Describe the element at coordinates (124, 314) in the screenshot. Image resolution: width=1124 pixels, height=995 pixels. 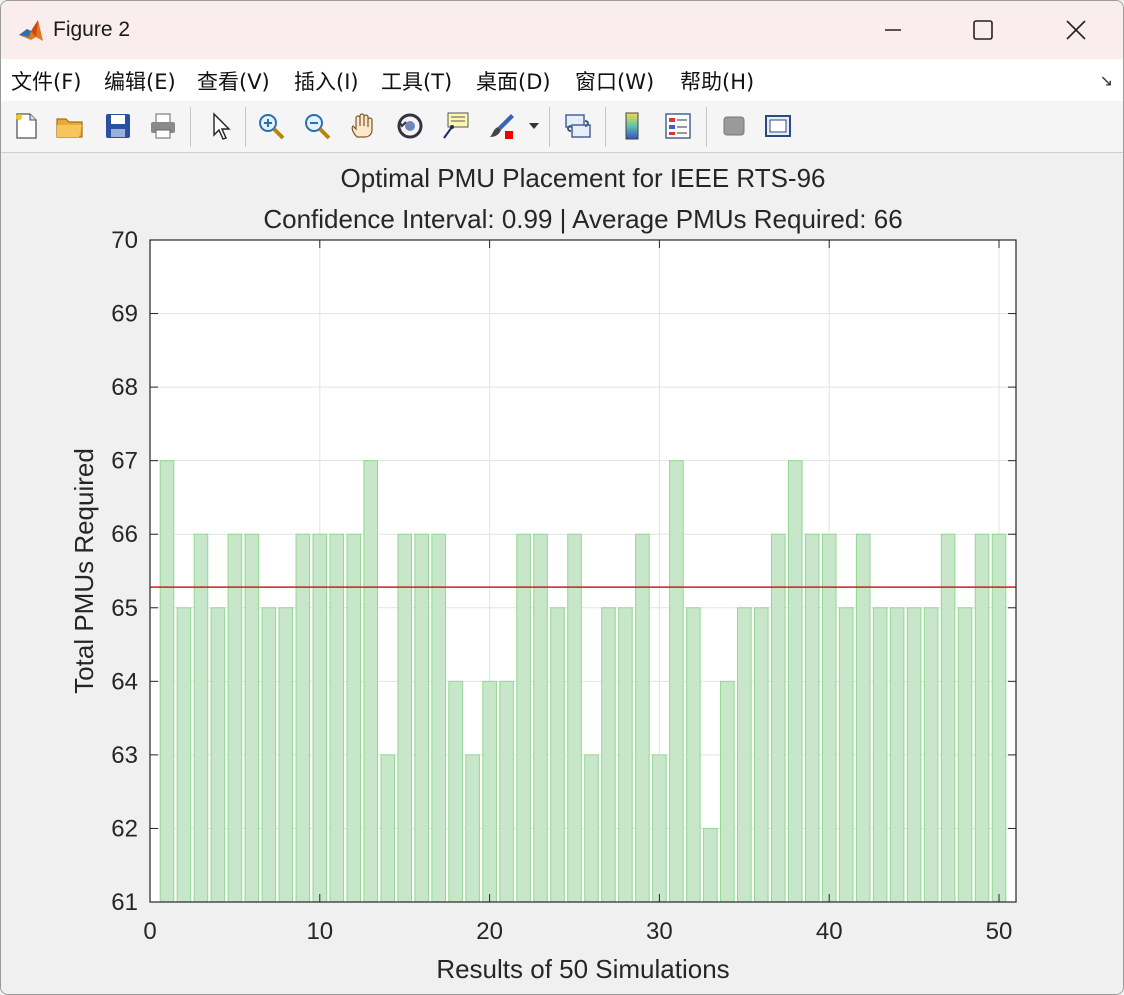
I see `y-tick-label: 69` at that location.